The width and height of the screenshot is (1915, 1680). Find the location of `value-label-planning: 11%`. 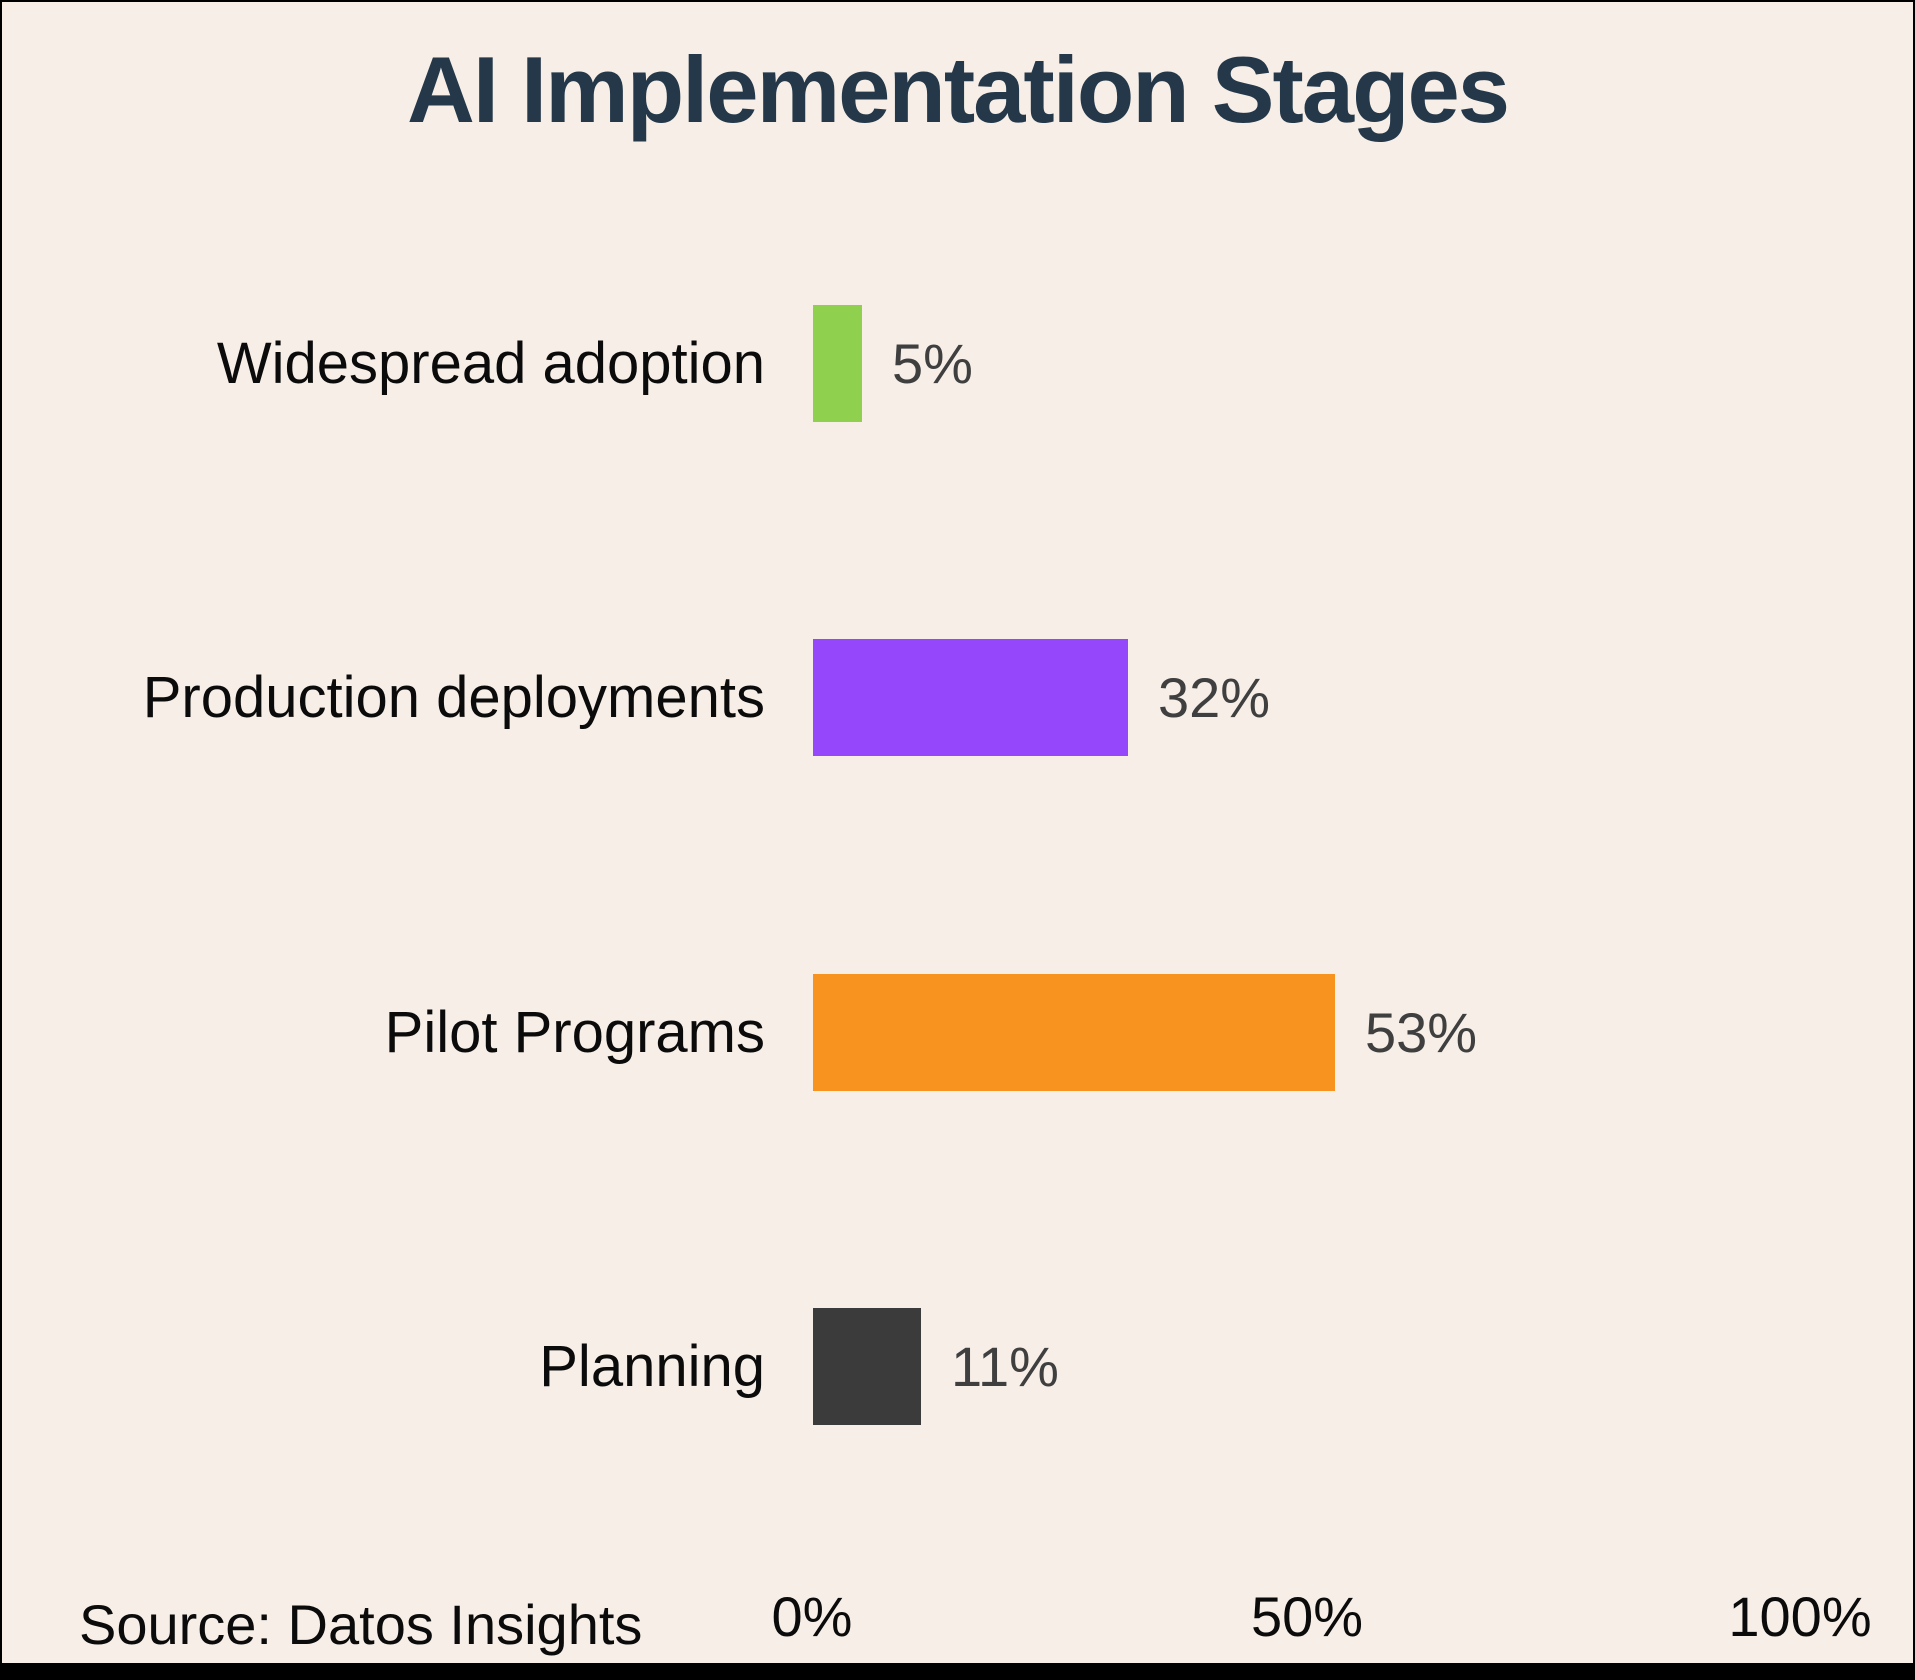

value-label-planning: 11% is located at coordinates (1005, 1366).